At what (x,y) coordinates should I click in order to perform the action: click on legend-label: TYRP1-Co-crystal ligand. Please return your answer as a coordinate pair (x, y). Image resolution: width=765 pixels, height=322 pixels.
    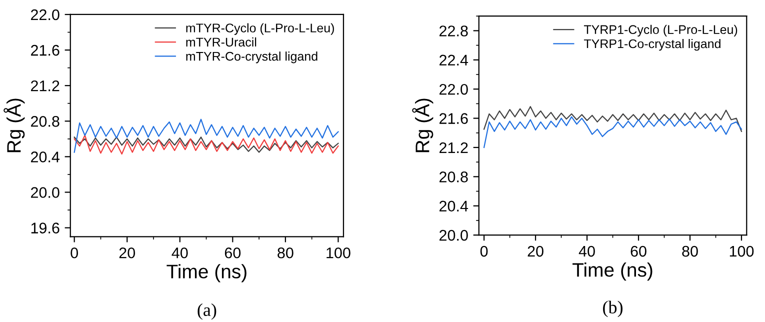
    Looking at the image, I should click on (652, 45).